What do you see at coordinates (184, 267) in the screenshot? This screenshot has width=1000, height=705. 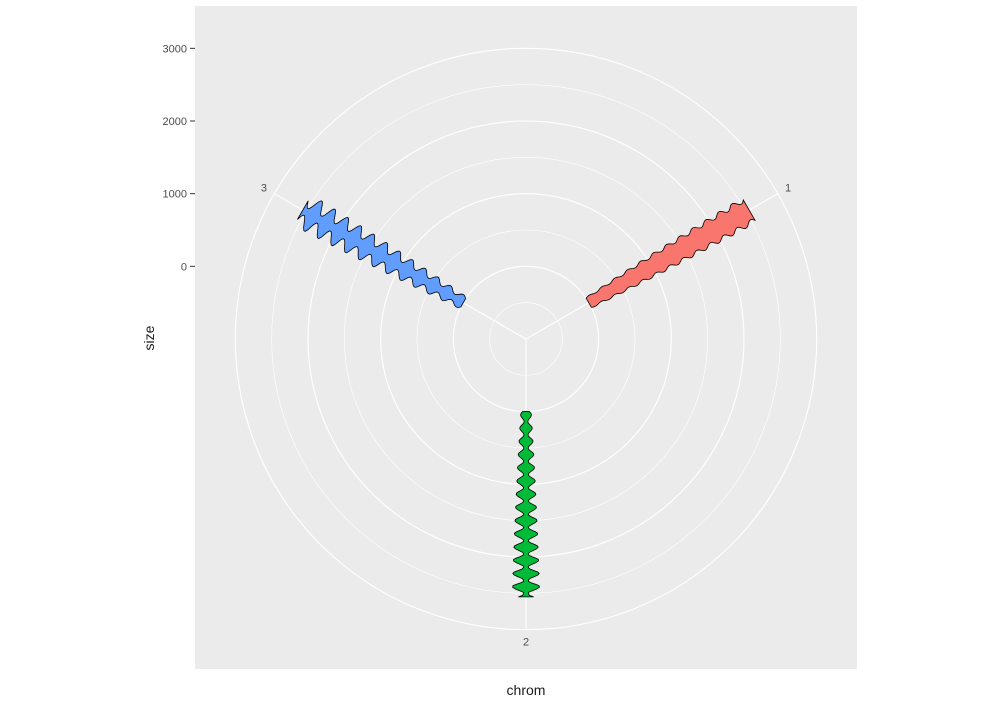 I see `y-tick-label: 0` at bounding box center [184, 267].